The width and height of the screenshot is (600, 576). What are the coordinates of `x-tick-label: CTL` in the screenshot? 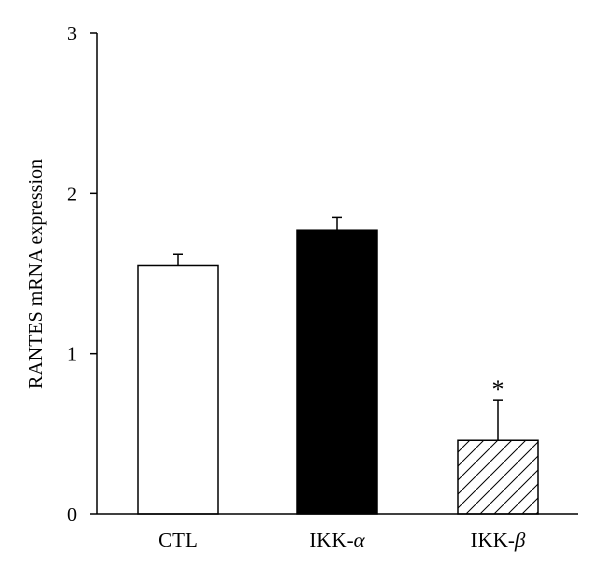 It's located at (178, 540).